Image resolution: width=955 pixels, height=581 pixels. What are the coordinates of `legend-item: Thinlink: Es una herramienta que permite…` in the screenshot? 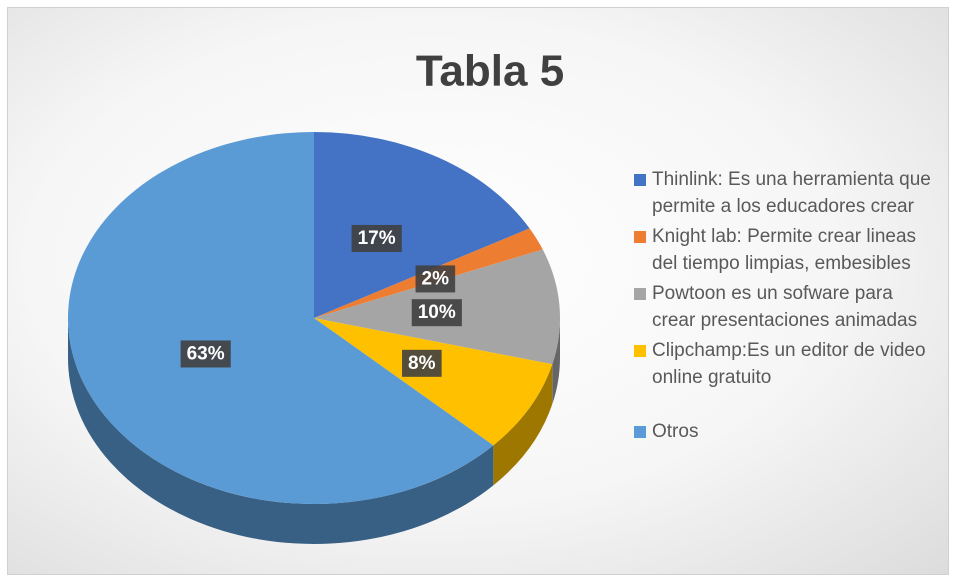 It's located at (782, 193).